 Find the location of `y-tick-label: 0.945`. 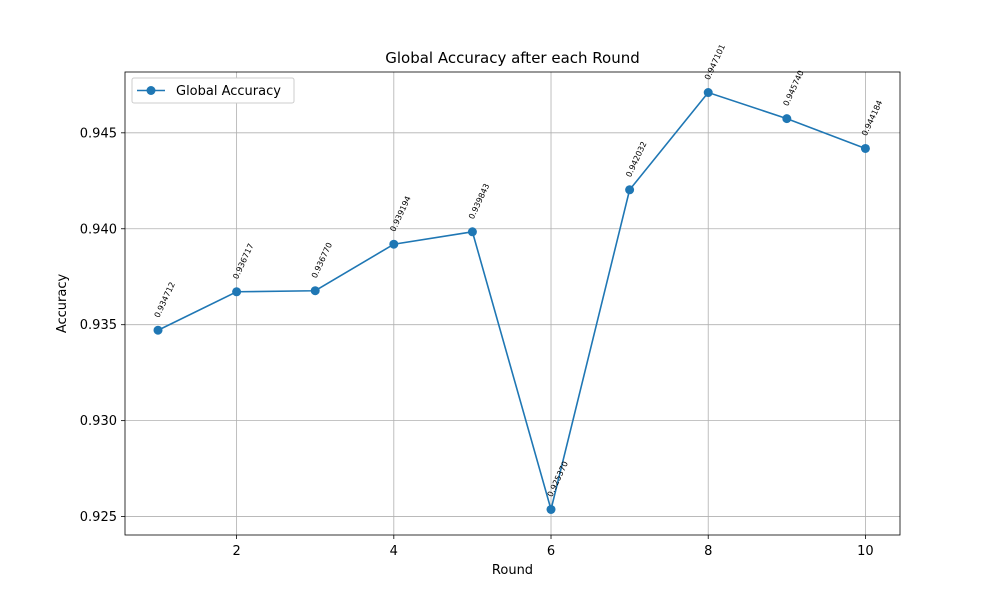

y-tick-label: 0.945 is located at coordinates (98, 133).